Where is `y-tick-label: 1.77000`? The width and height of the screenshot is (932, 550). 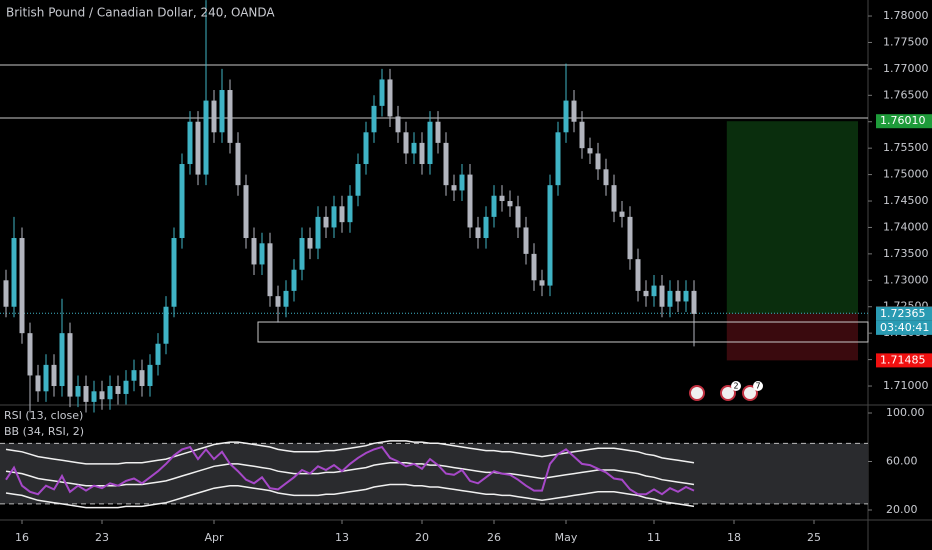
y-tick-label: 1.77000 is located at coordinates (906, 68).